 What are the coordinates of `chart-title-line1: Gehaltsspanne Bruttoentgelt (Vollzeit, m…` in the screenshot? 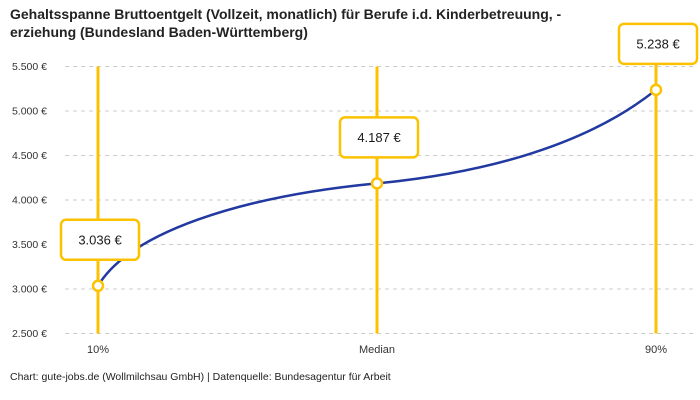 It's located at (286, 14).